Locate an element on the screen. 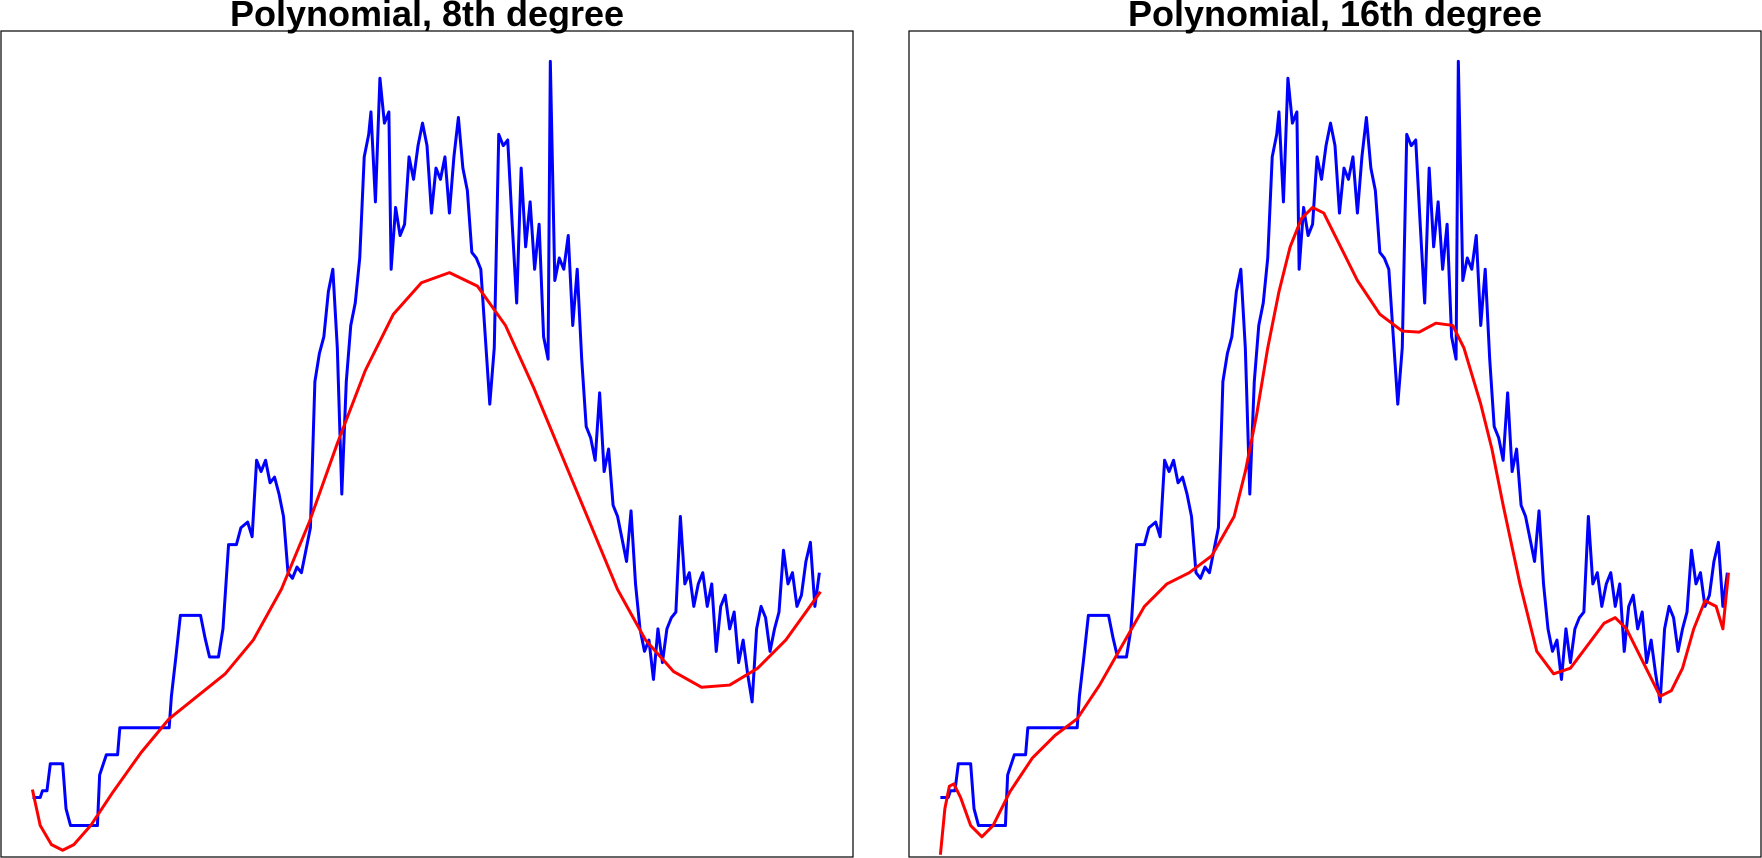 The width and height of the screenshot is (1762, 858). chart-title: Polynomial, 8th degree is located at coordinates (427, 17).